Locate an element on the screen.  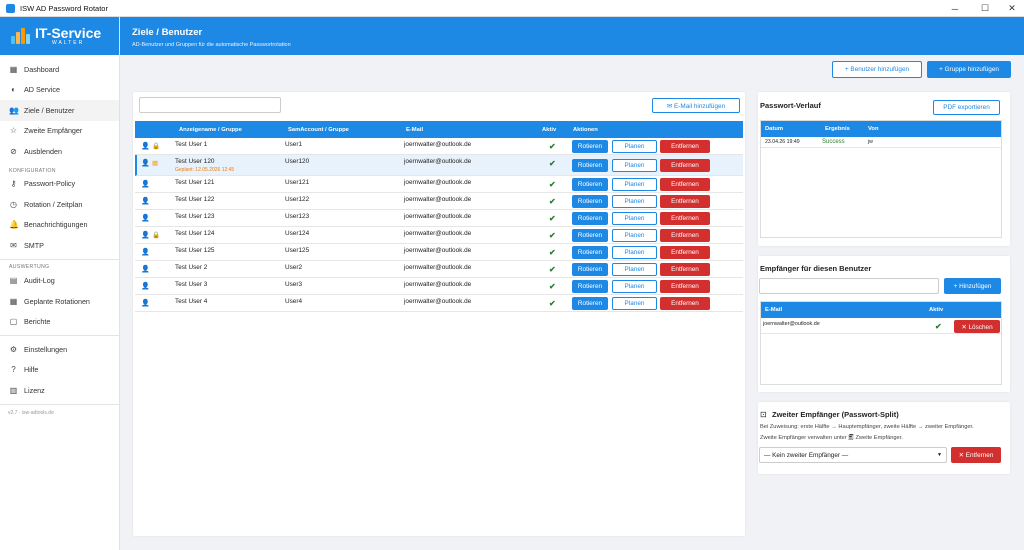
nav-icon: ▤ is located at coordinates (13, 281).